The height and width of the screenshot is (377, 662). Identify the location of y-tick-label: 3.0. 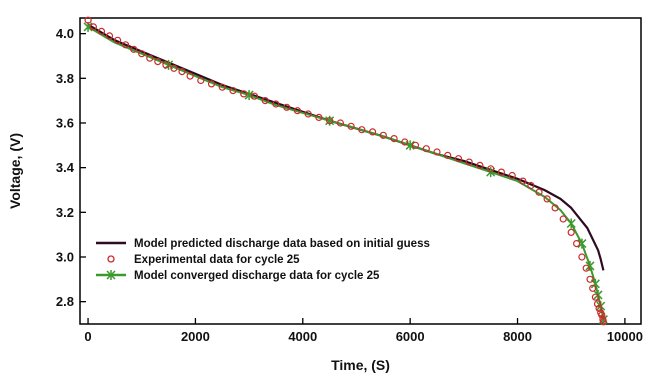
(65, 256).